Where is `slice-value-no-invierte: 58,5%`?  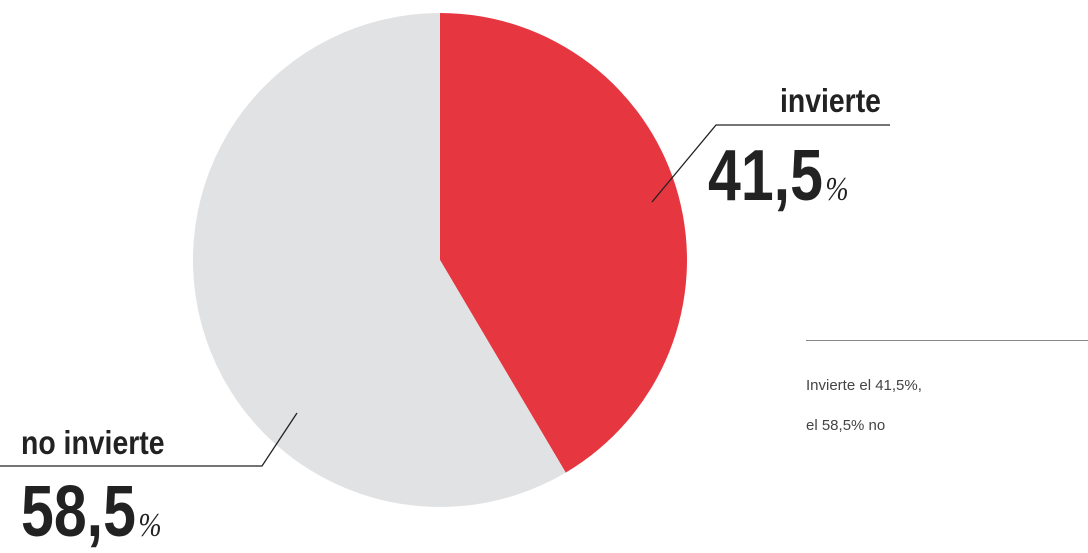 slice-value-no-invierte: 58,5% is located at coordinates (91, 512).